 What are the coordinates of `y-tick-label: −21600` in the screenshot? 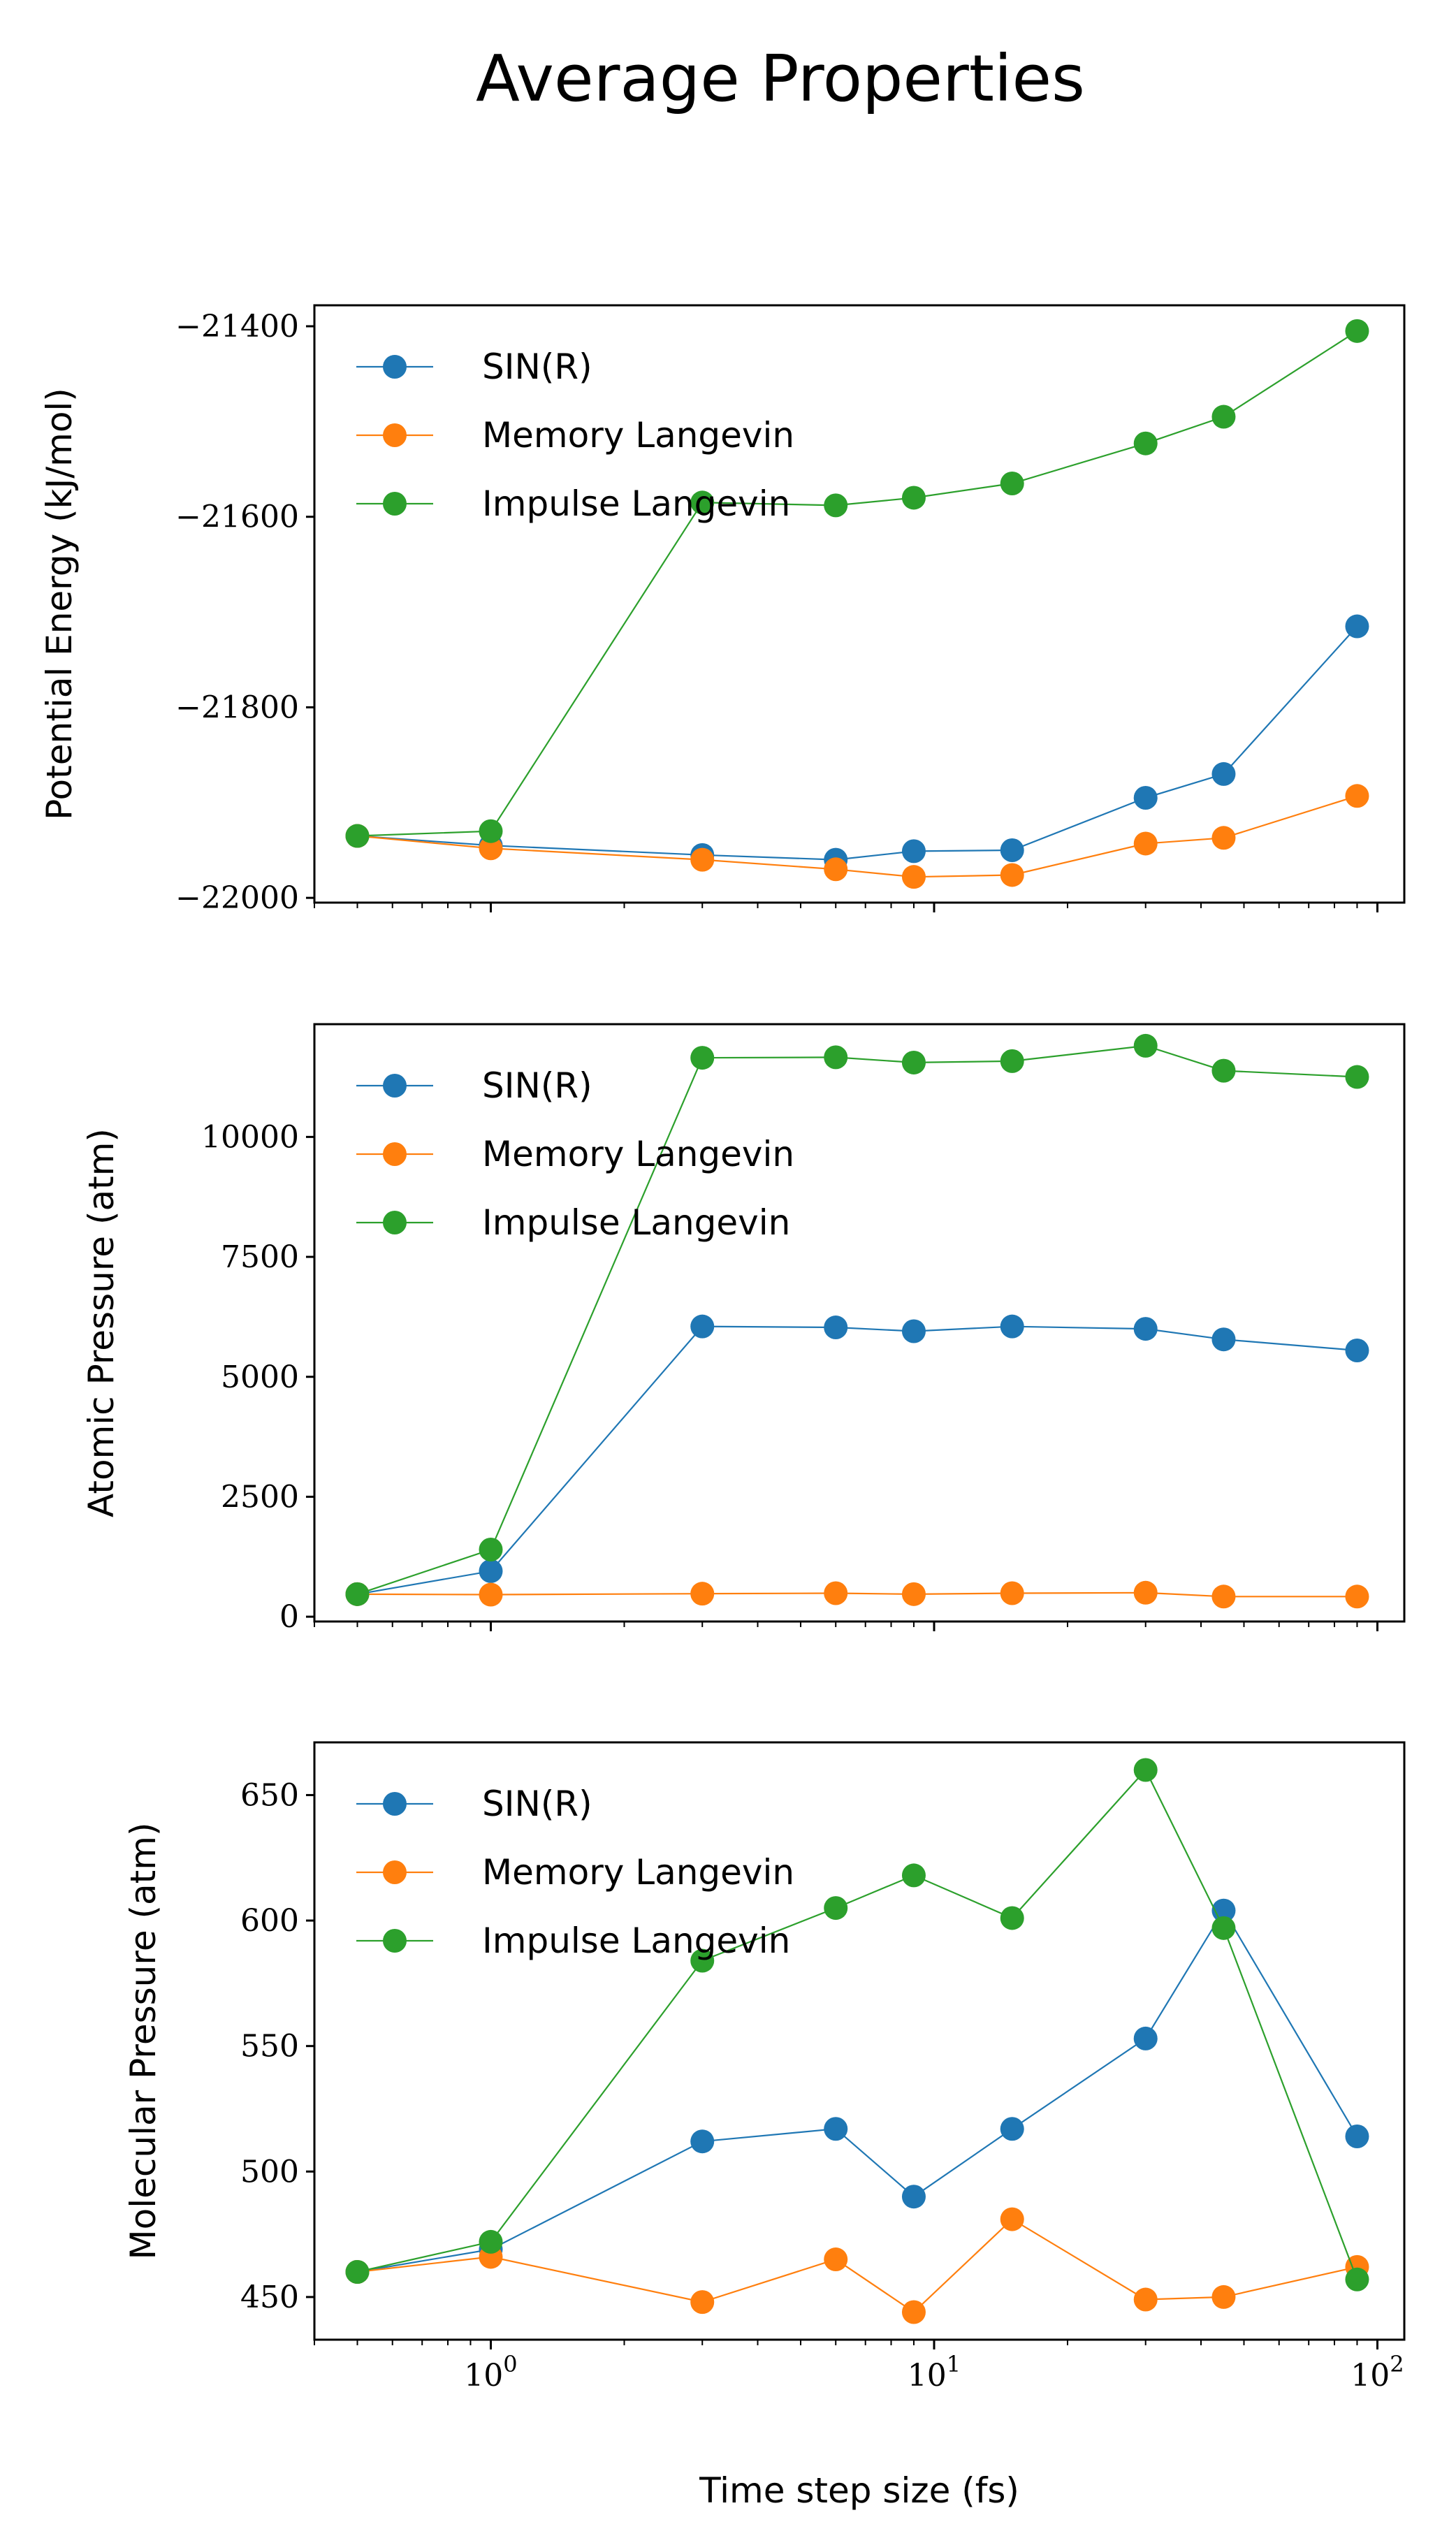 It's located at (237, 517).